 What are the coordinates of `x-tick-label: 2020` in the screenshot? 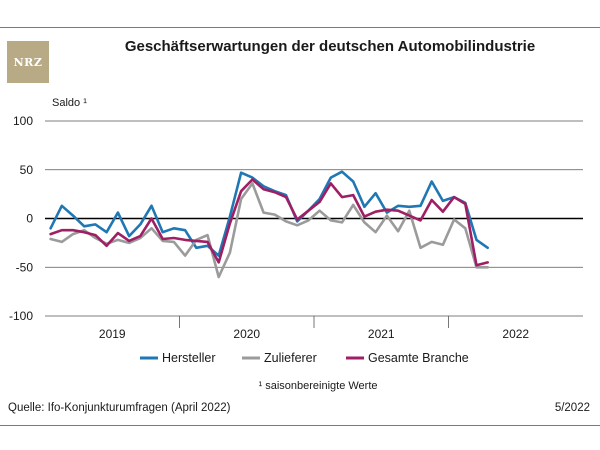 It's located at (246, 334).